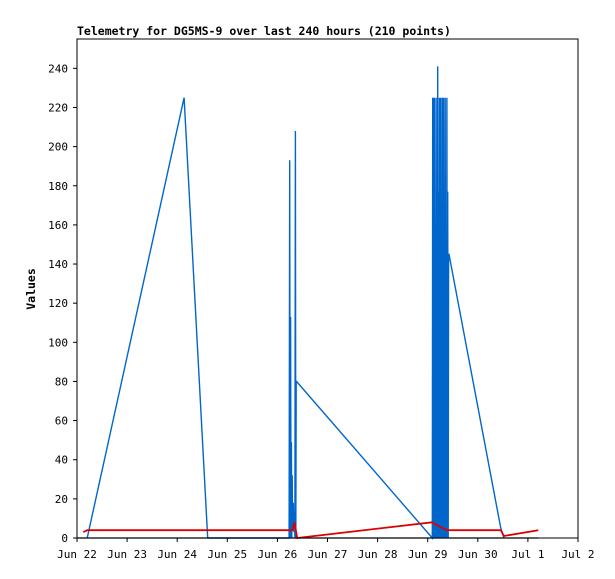 The width and height of the screenshot is (615, 579). Describe the element at coordinates (127, 554) in the screenshot. I see `x-tick-label: Jun 23` at that location.